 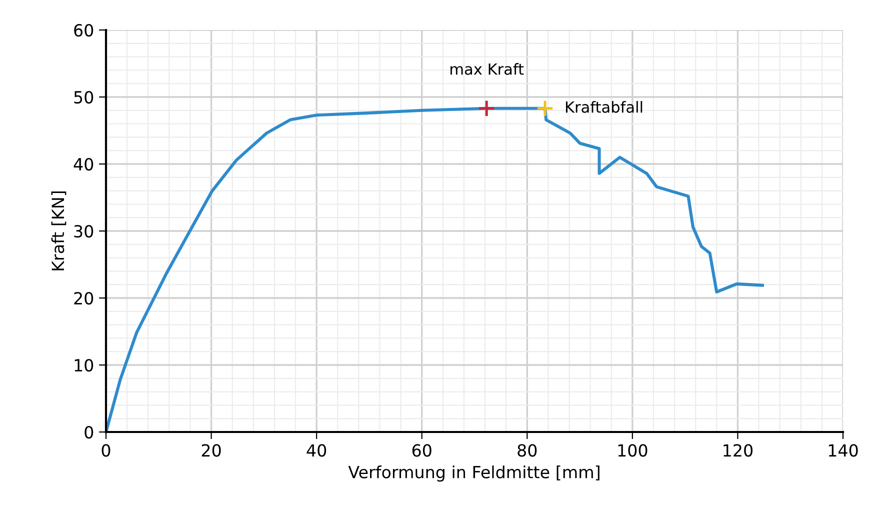 I want to click on x-tick-label: 120, so click(x=738, y=450).